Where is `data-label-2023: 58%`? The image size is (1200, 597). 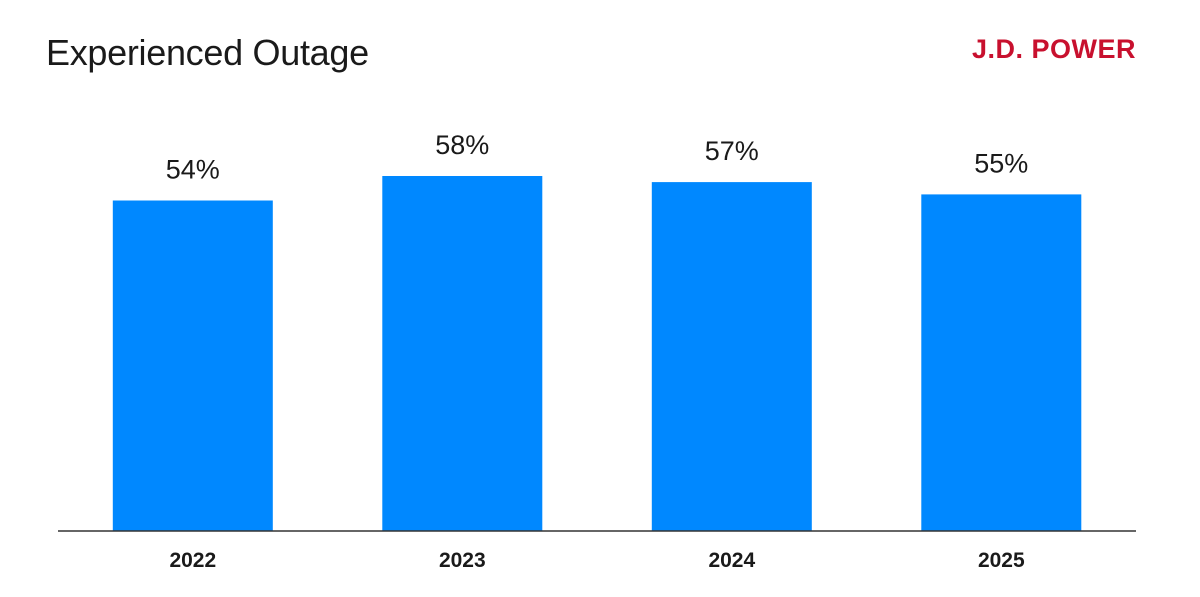 data-label-2023: 58% is located at coordinates (462, 145).